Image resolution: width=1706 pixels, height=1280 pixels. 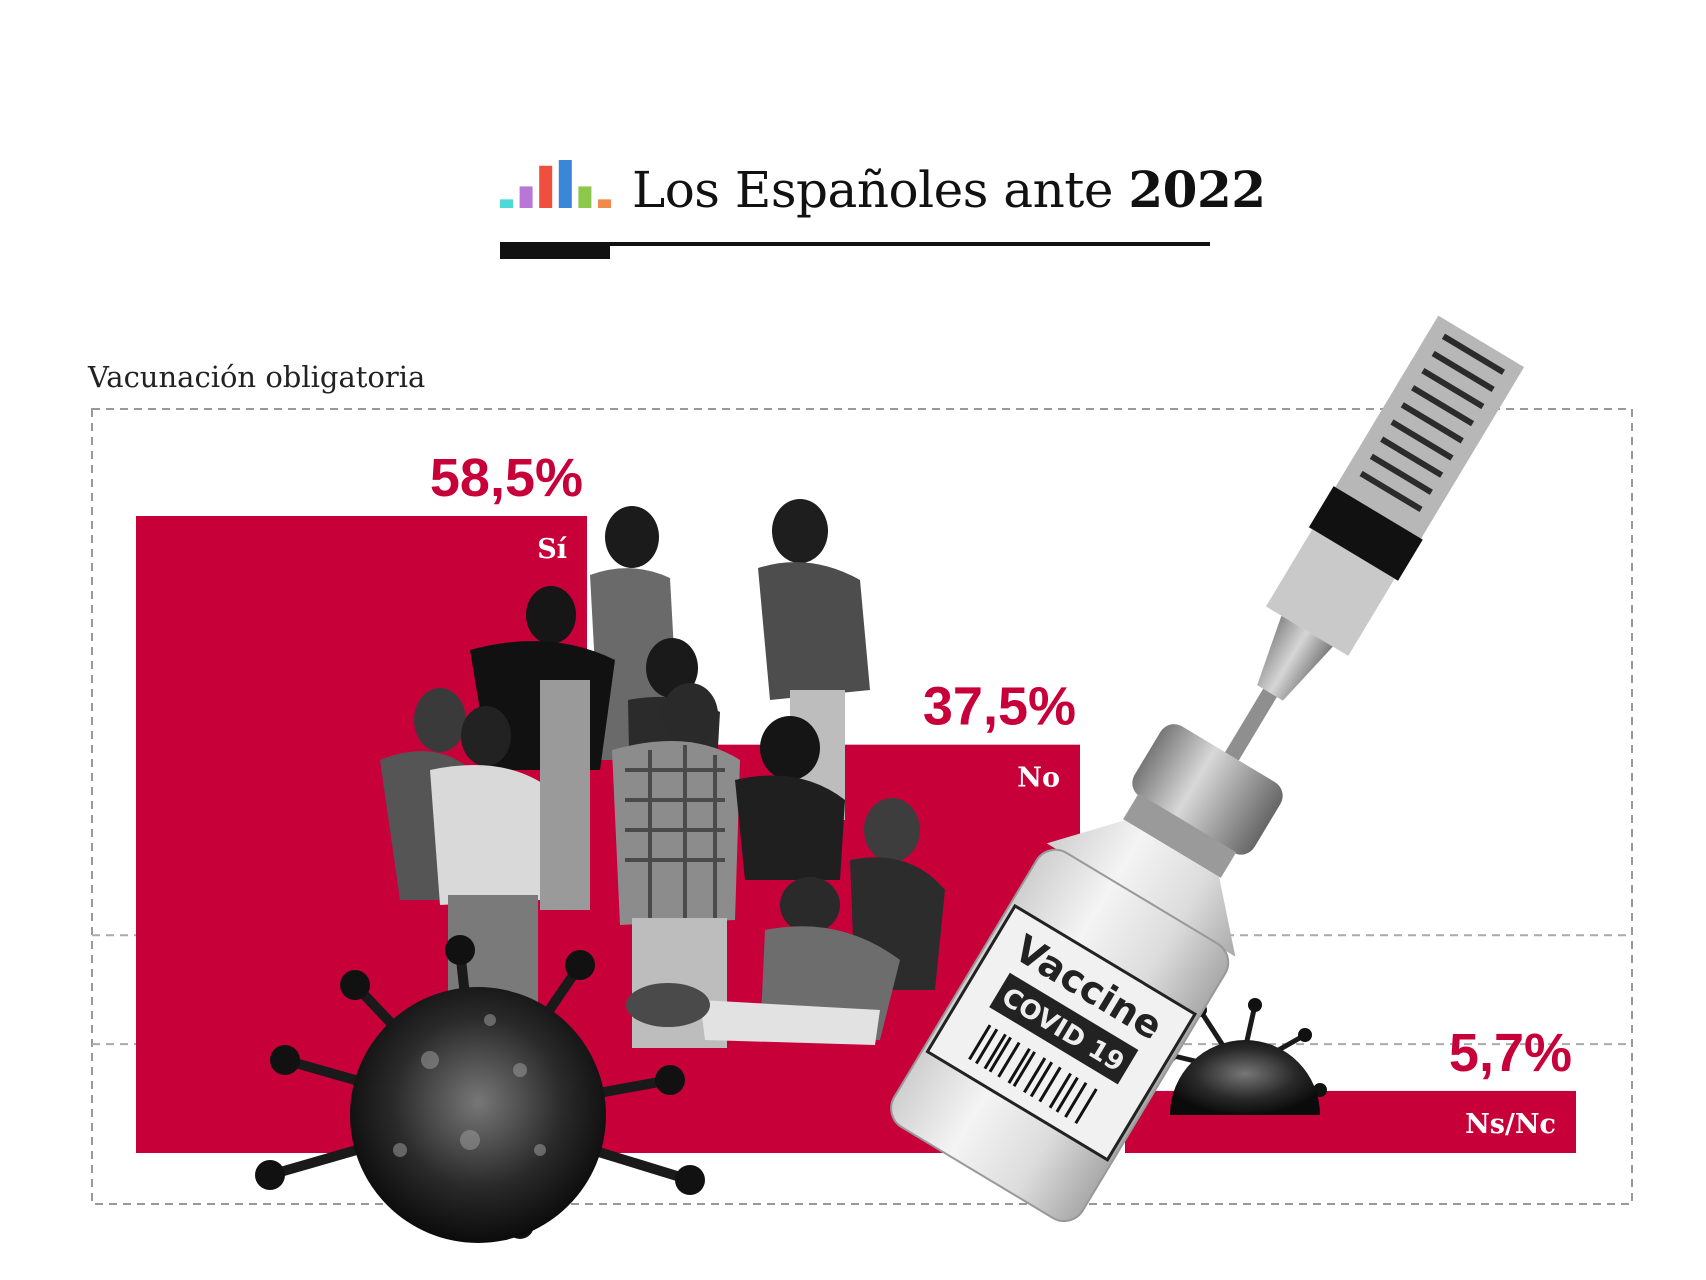 I want to click on bar-chart-logo-icon, so click(x=555, y=184).